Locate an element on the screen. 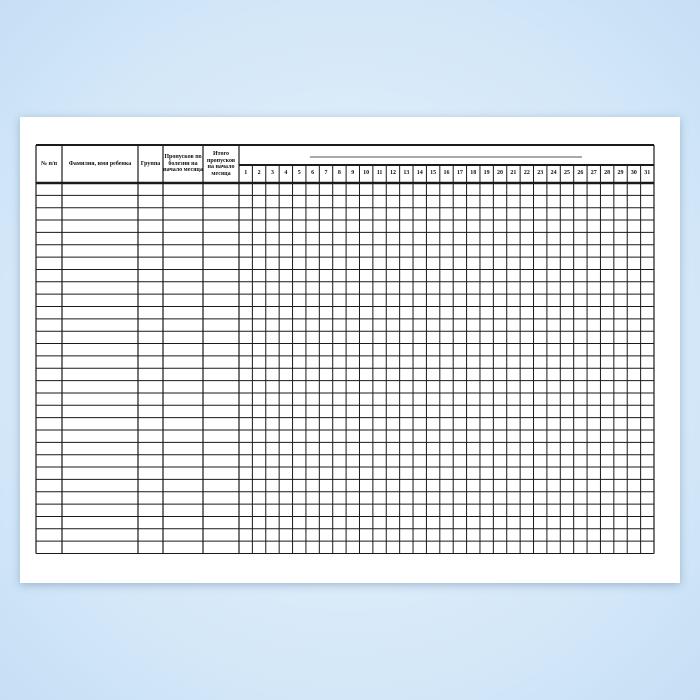  day-header: 26 is located at coordinates (580, 173).